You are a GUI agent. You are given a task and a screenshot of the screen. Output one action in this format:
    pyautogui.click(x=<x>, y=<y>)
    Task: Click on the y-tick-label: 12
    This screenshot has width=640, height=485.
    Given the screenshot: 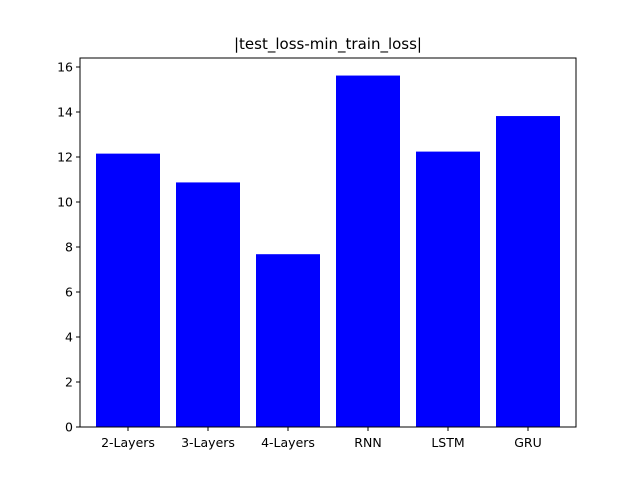 What is the action you would take?
    pyautogui.click(x=65, y=157)
    